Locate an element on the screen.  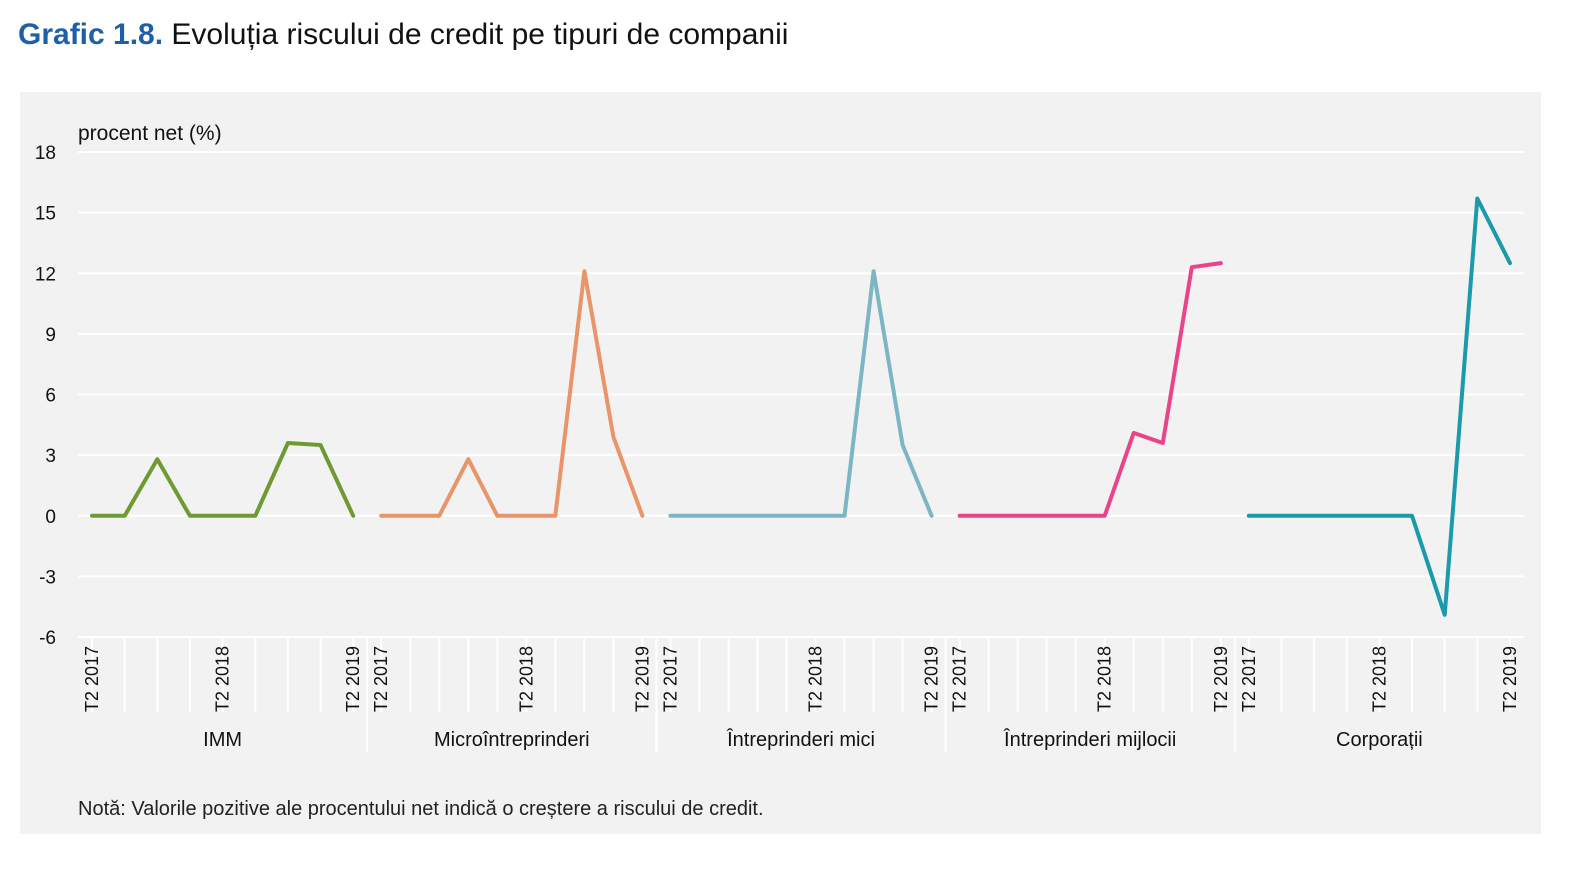
y-tick-label: 9 is located at coordinates (50, 335).